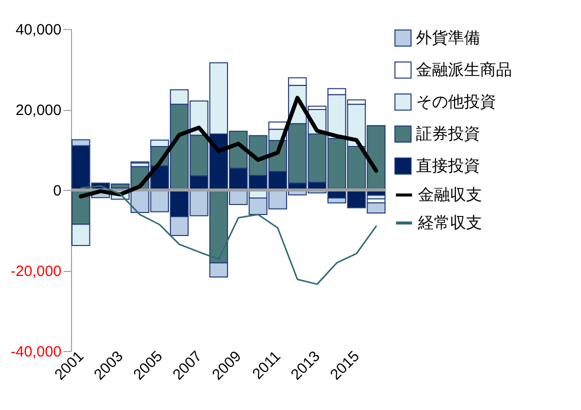 The height and width of the screenshot is (410, 581). Describe the element at coordinates (448, 38) in the screenshot. I see `legend-label: 外貨準備` at that location.